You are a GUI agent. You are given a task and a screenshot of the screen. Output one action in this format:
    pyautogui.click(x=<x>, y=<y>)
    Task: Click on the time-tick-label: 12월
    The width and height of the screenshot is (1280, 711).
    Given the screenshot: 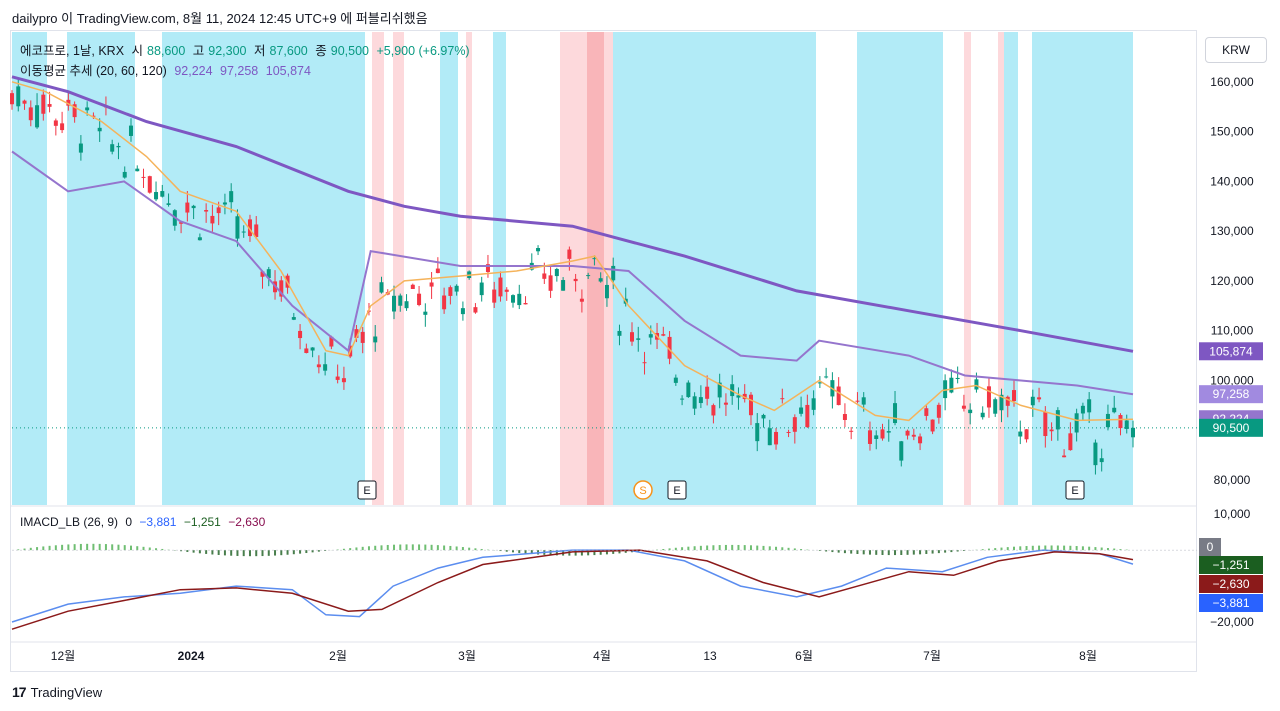 What is the action you would take?
    pyautogui.click(x=63, y=656)
    